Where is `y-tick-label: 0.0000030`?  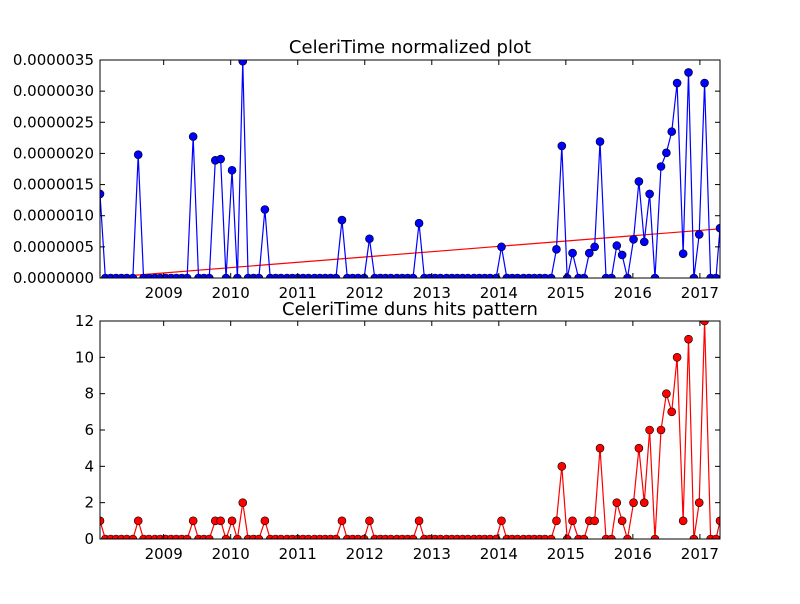 y-tick-label: 0.0000030 is located at coordinates (53, 91).